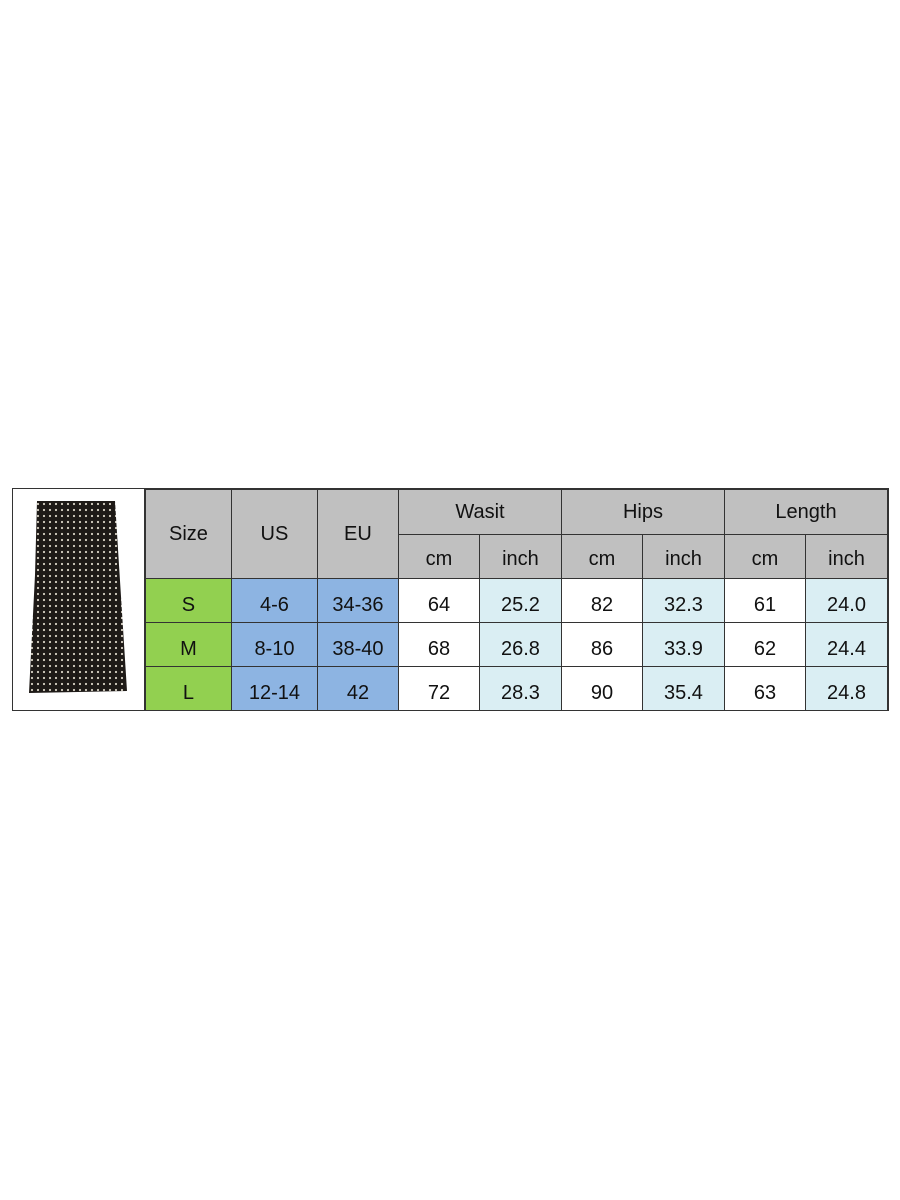 Image resolution: width=900 pixels, height=1200 pixels. Describe the element at coordinates (520, 600) in the screenshot. I see `value-cell: 25.2` at that location.